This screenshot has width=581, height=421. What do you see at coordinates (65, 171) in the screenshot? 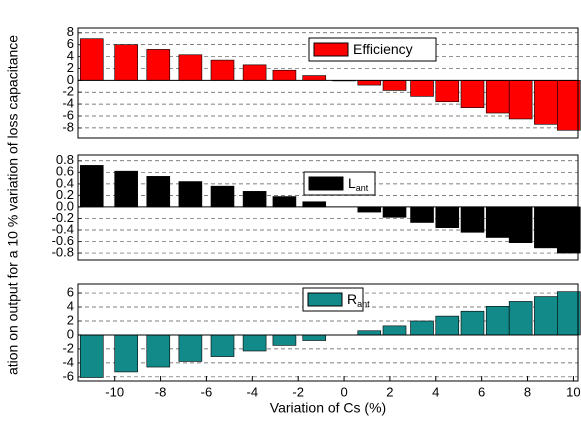
I see `y-tick-label: 0.6` at bounding box center [65, 171].